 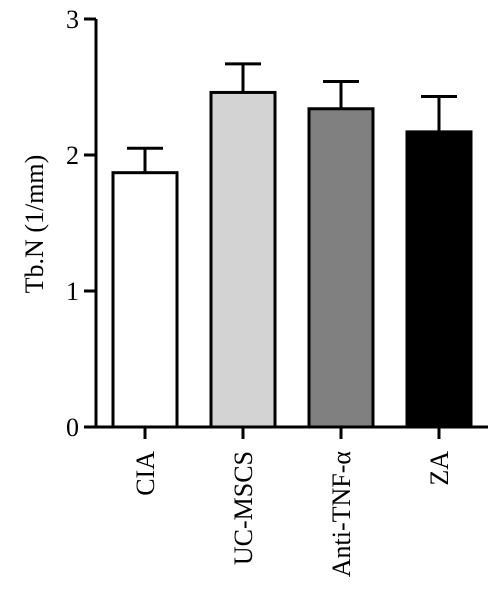 What do you see at coordinates (145, 473) in the screenshot?
I see `x-category-label: CIA` at bounding box center [145, 473].